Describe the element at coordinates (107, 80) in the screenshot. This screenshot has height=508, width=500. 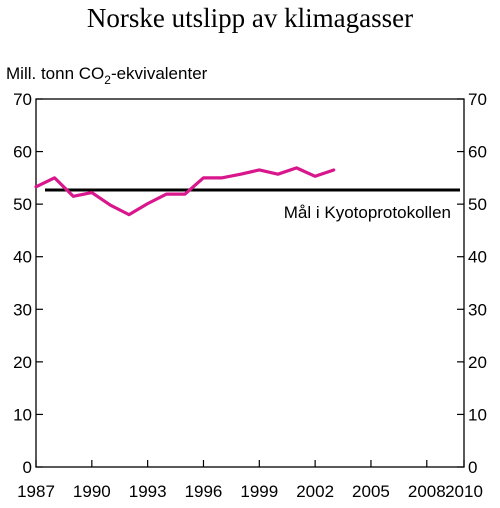
I see `y-axis-unit-subscript: 2` at that location.